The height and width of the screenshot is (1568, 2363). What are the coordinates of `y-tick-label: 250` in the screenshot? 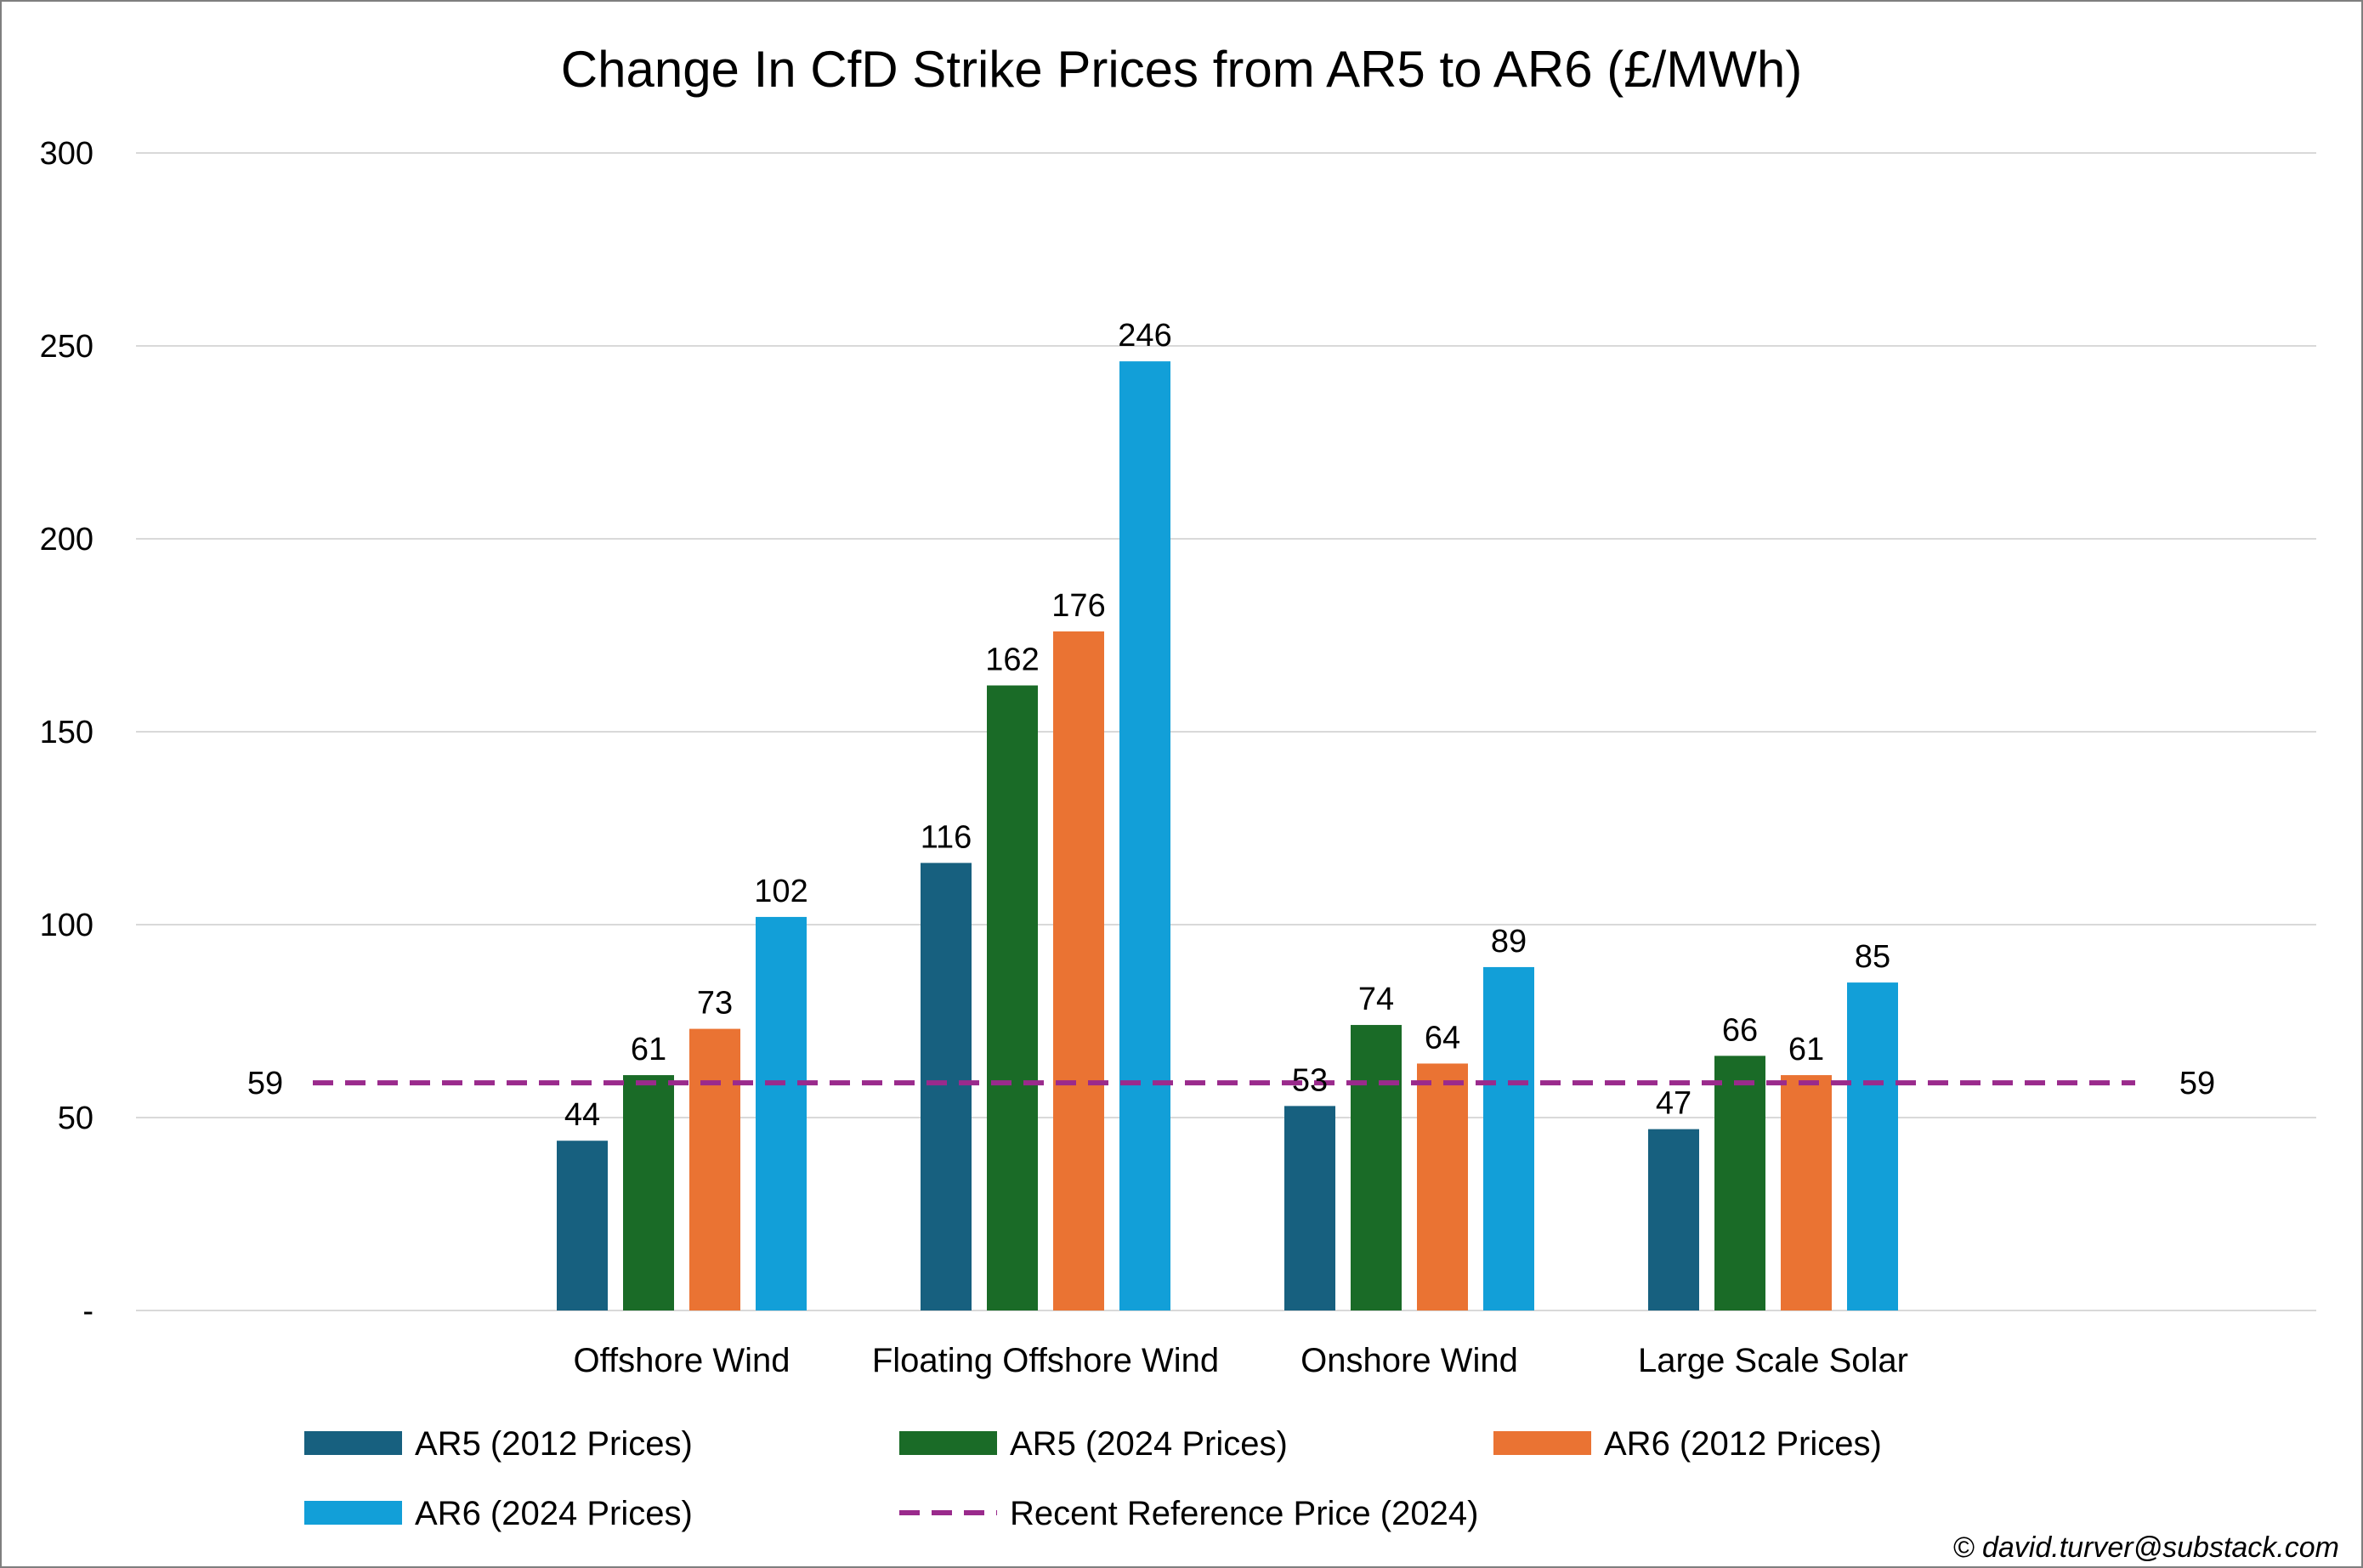 It's located at (67, 347).